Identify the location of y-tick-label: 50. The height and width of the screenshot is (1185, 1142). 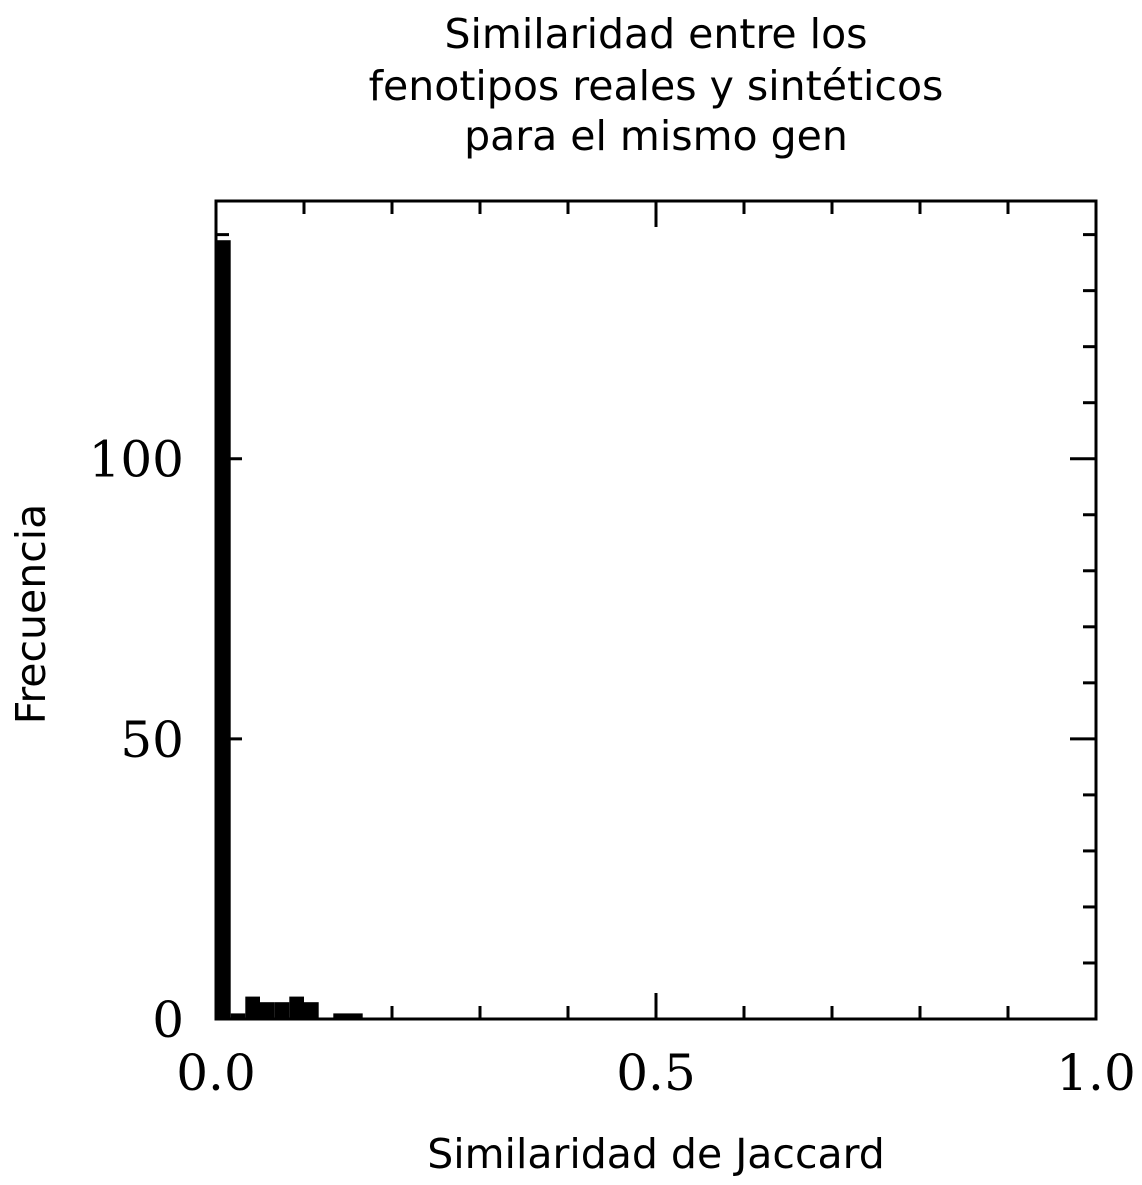
(152, 740).